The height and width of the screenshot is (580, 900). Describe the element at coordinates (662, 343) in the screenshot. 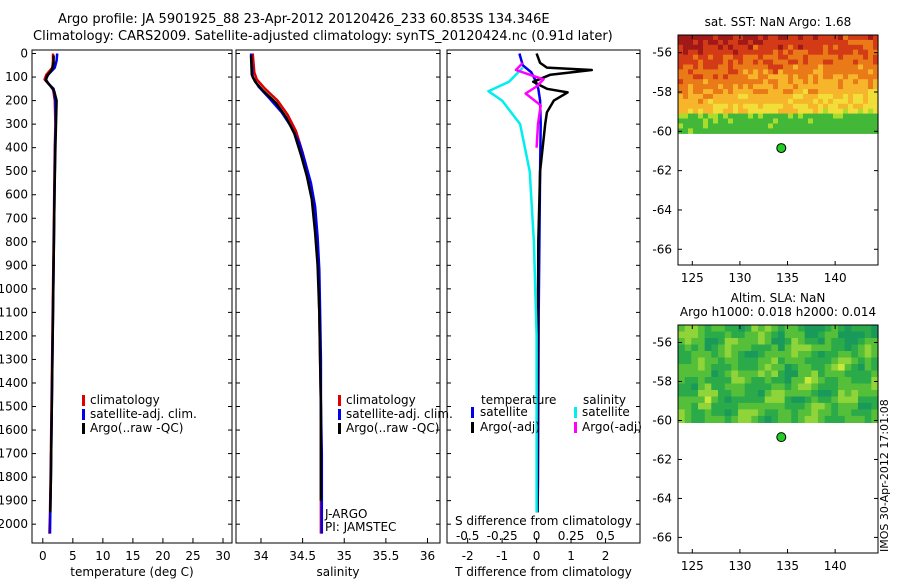

I see `y-tick-label: -56` at that location.